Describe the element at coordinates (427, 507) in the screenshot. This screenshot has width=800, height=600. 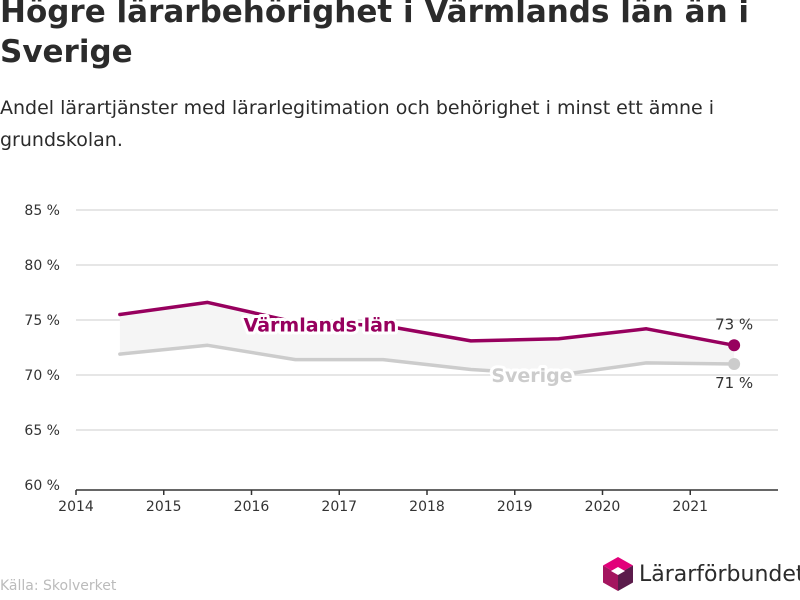
I see `x-tick-label: 2018` at that location.